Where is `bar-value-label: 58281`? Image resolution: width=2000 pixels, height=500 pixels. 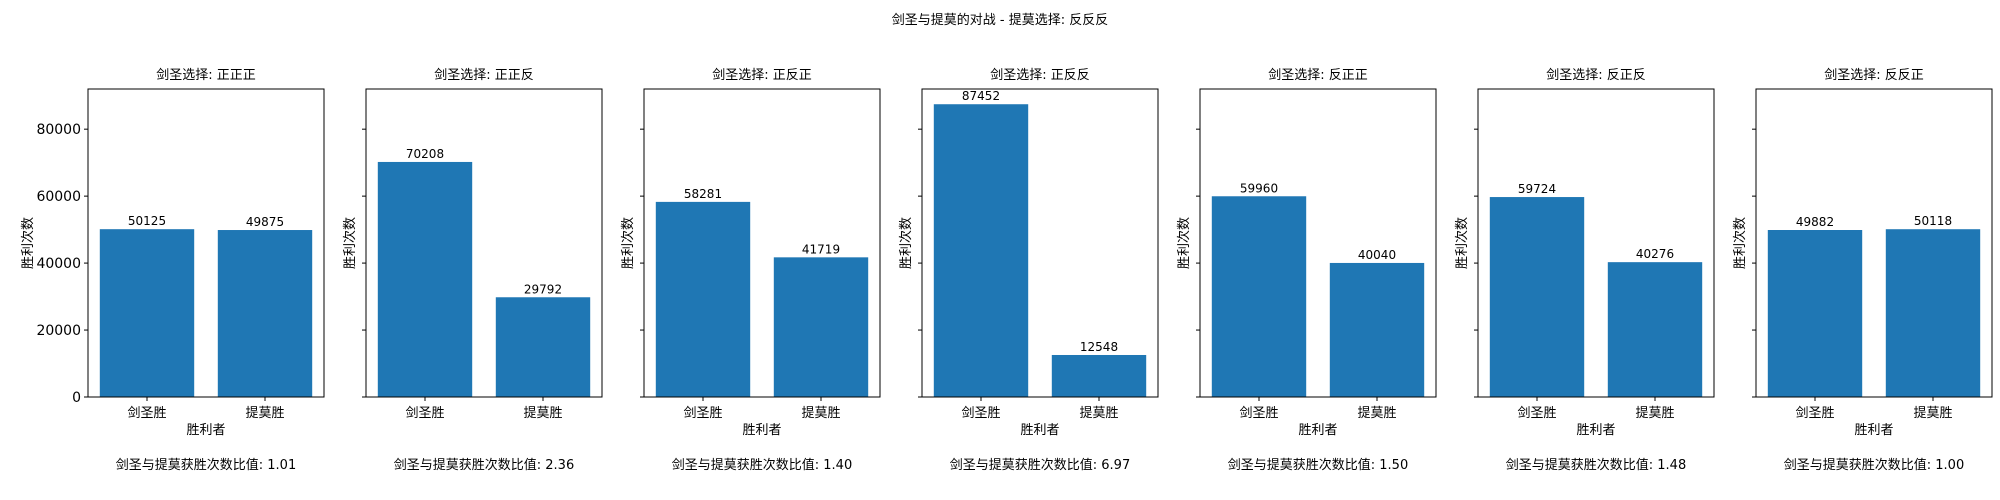 bar-value-label: 58281 is located at coordinates (703, 194).